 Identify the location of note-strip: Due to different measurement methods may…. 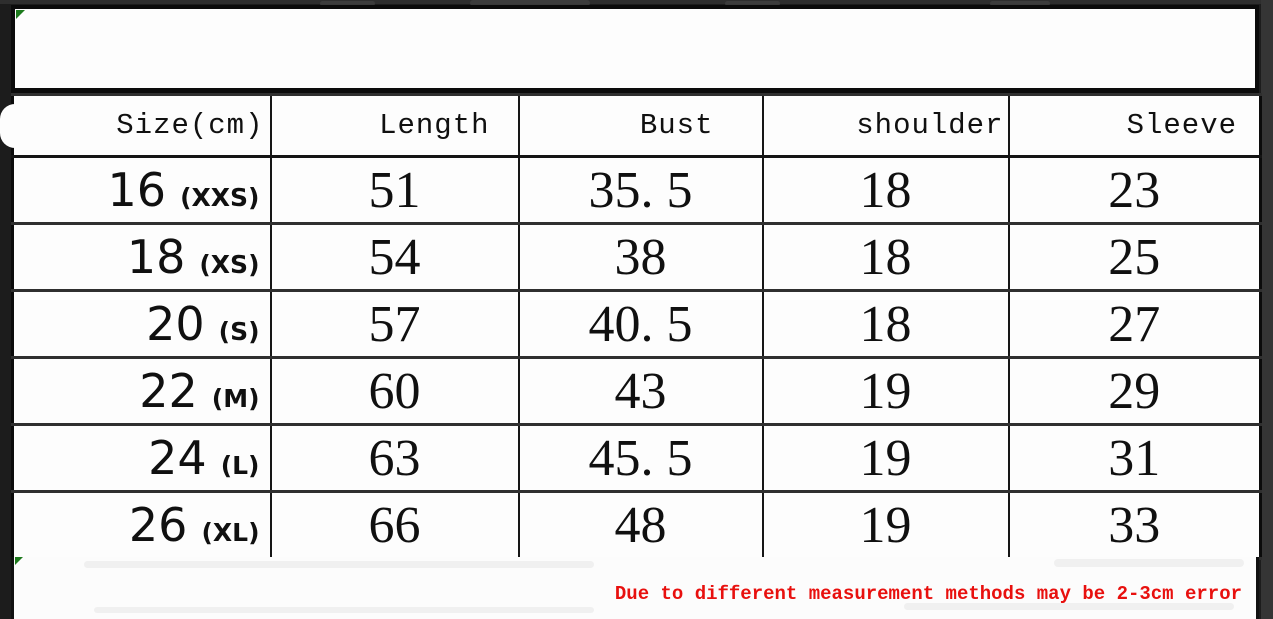
(635, 588).